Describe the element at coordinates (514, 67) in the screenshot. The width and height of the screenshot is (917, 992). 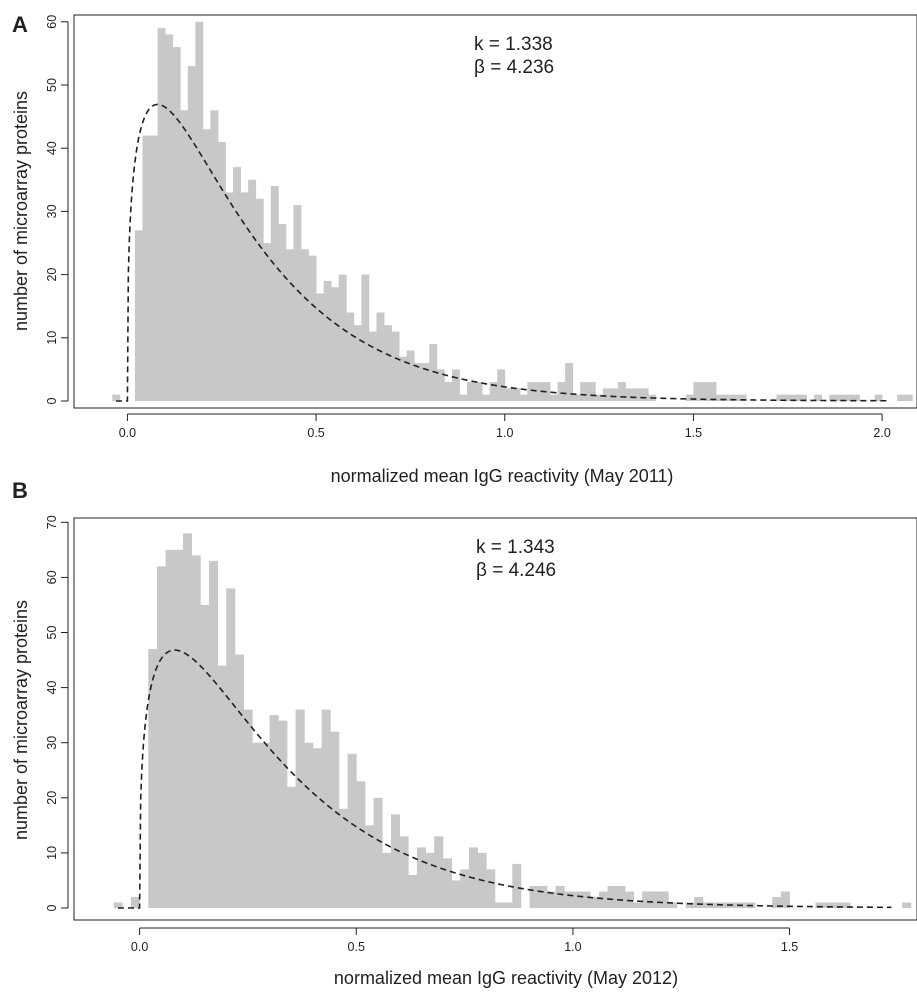
I see `panel-a-beta-annotation: β = 4.236` at that location.